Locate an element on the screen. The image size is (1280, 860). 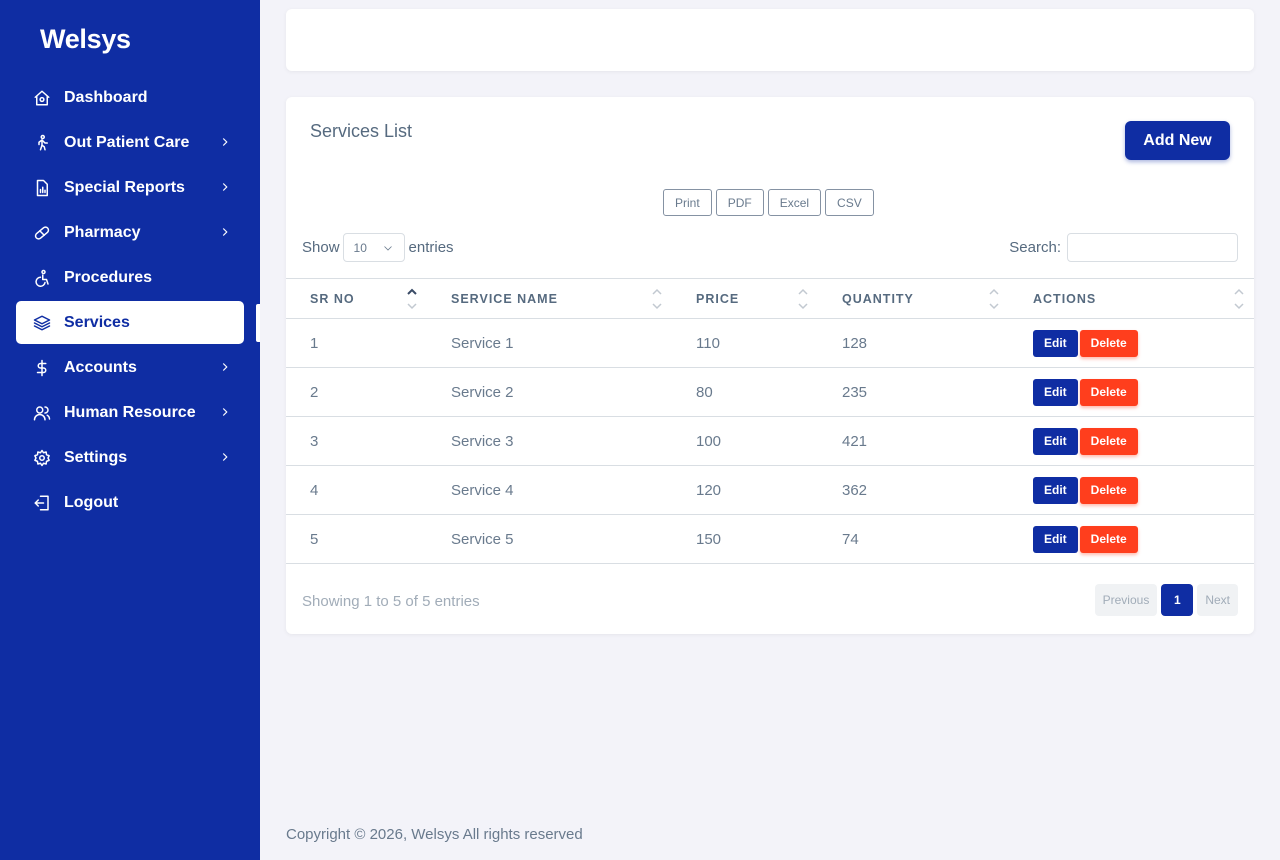
table-info: Showing 1 to 5 of 5 entries is located at coordinates (391, 601).